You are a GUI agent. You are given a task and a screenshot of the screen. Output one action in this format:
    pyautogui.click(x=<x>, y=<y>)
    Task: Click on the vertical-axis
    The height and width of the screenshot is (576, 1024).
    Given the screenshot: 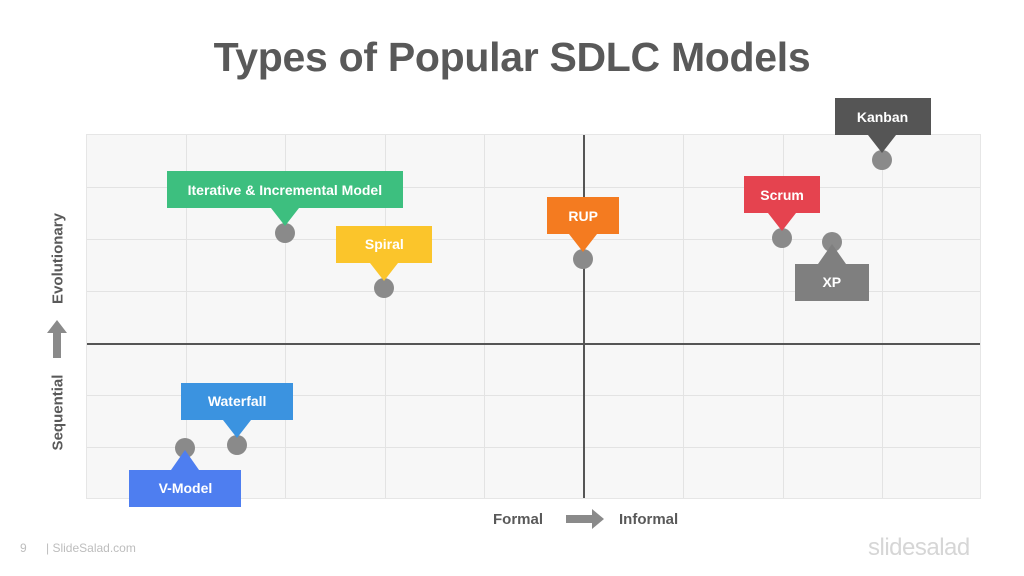 What is the action you would take?
    pyautogui.click(x=584, y=316)
    